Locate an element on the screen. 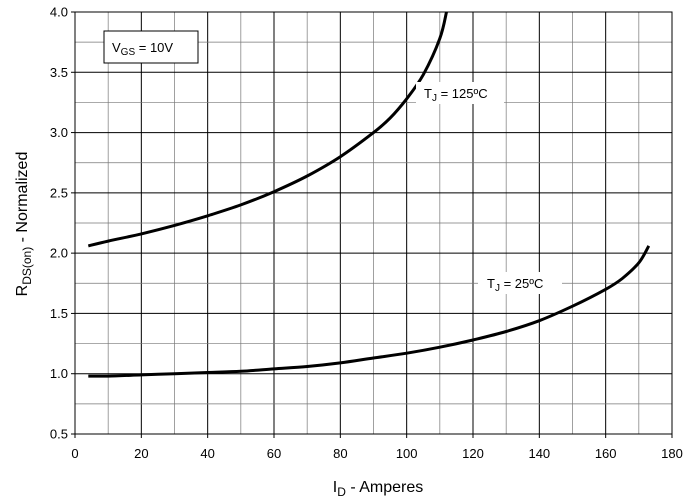 The width and height of the screenshot is (685, 499). x-tick-label: 180 is located at coordinates (672, 453).